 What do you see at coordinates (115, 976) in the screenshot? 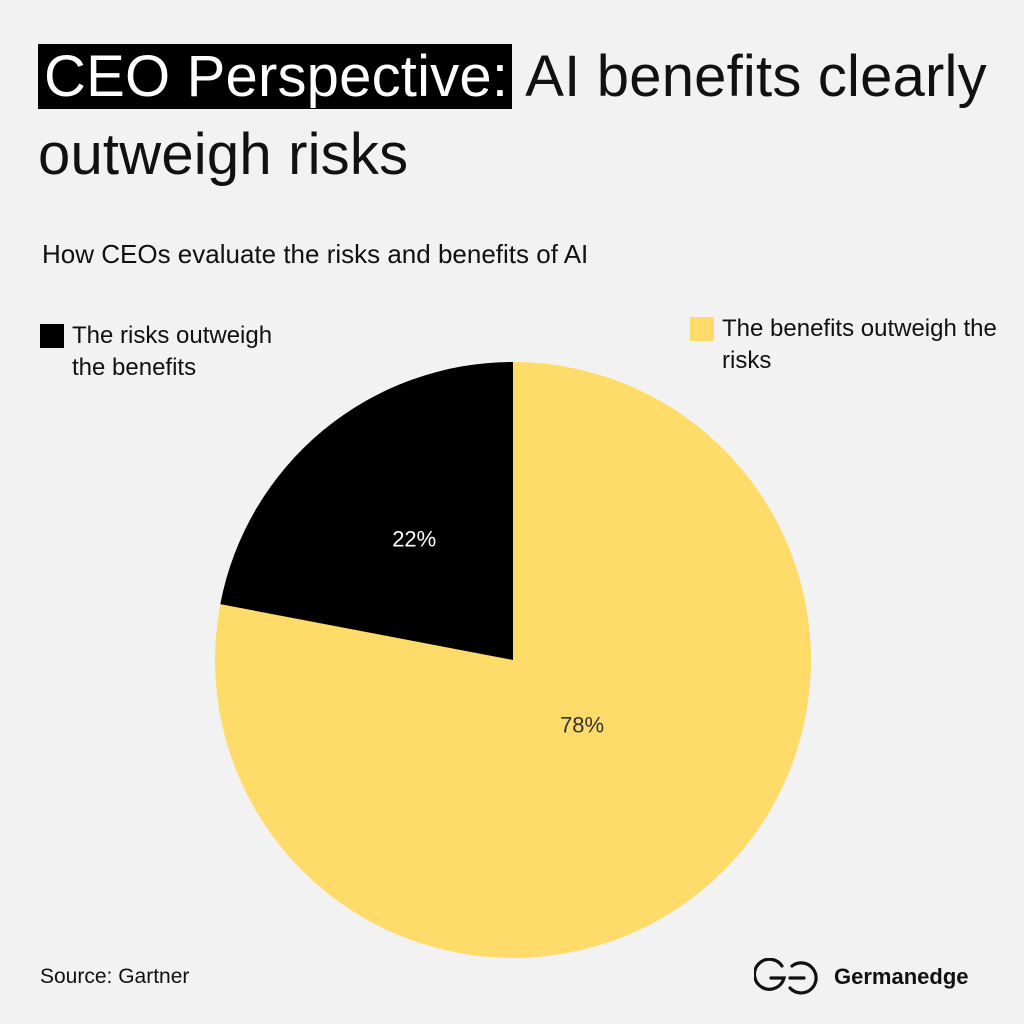
I see `source-note: Source: Gartner` at bounding box center [115, 976].